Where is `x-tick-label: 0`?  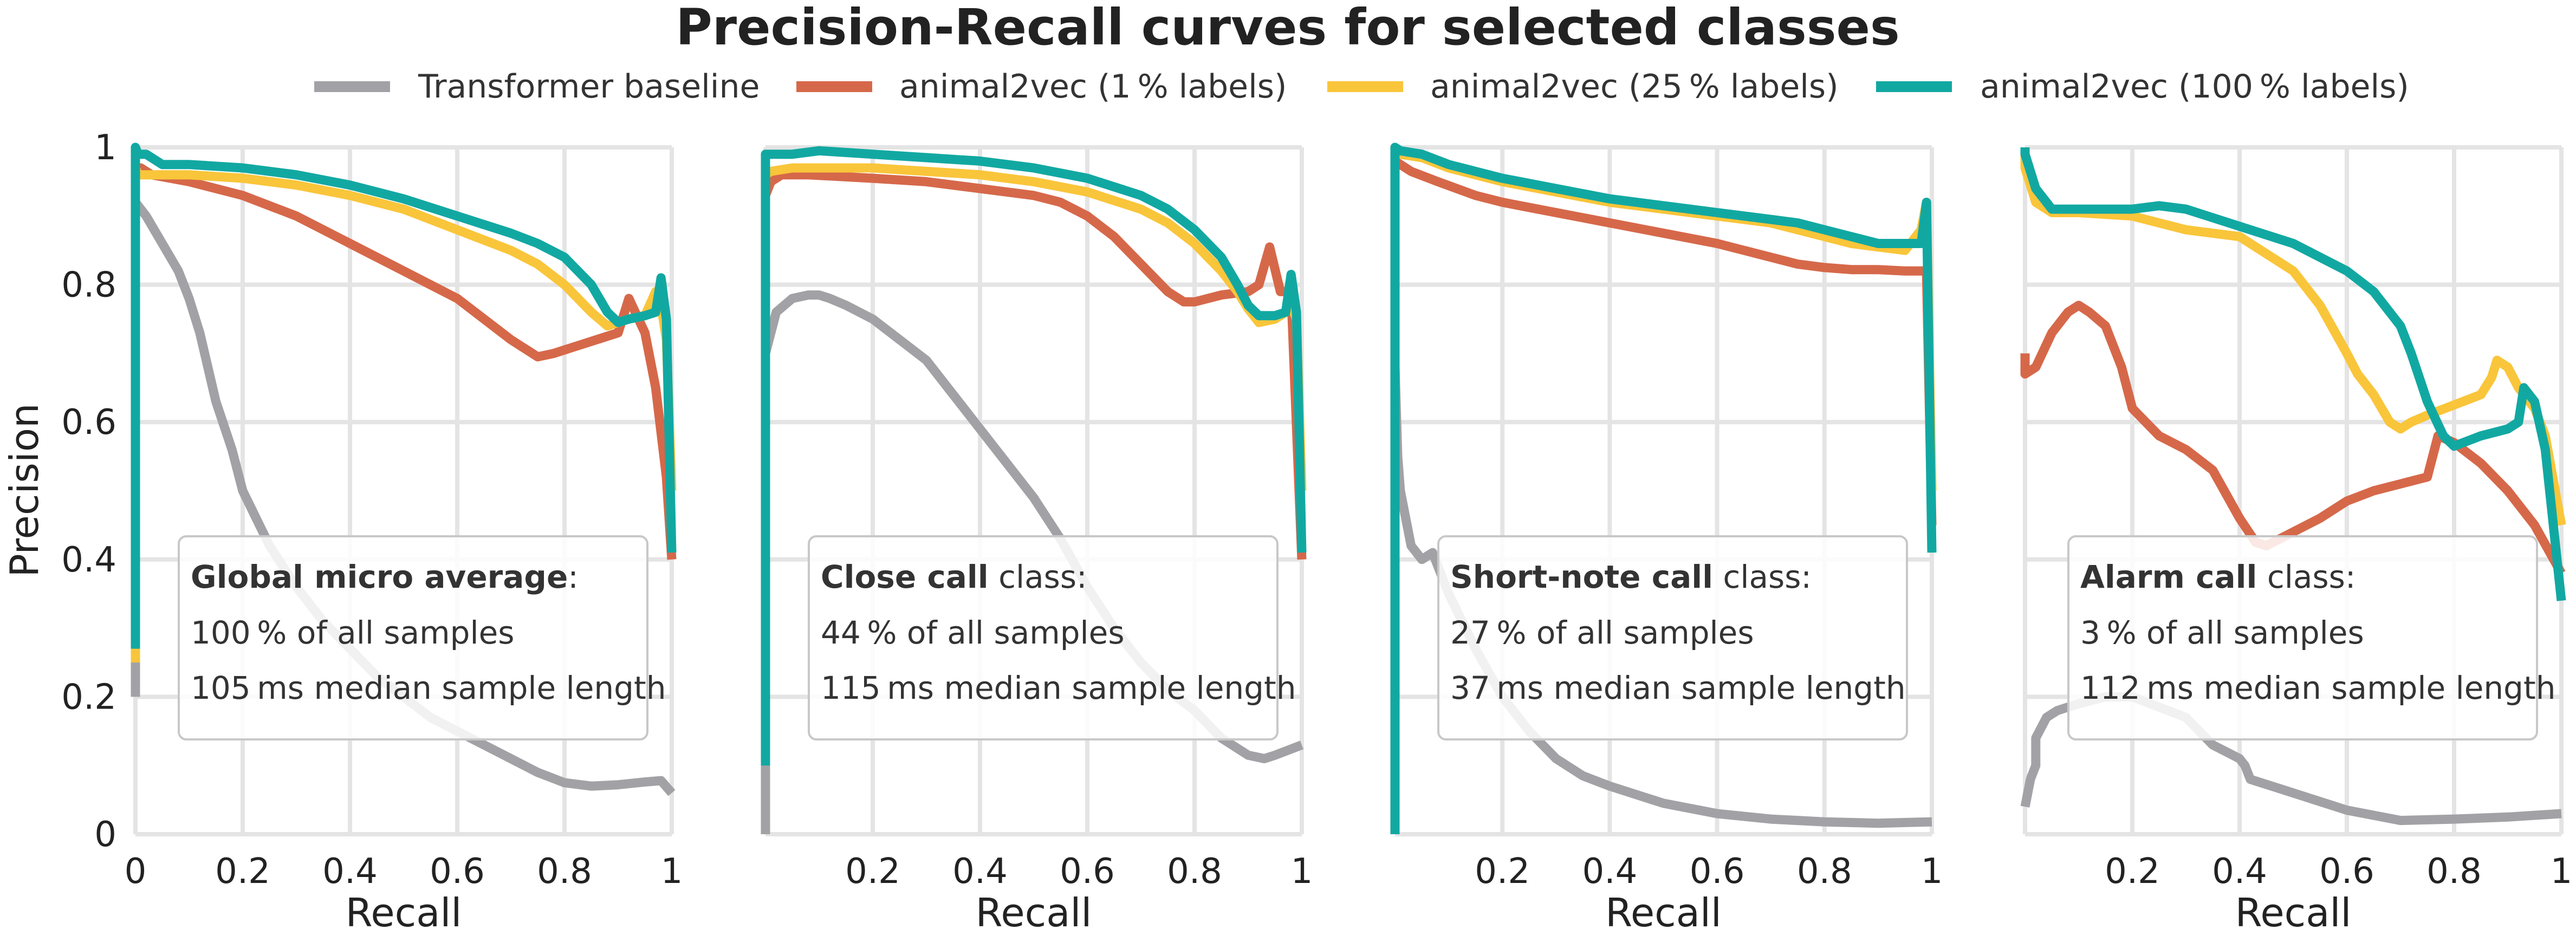
x-tick-label: 0 is located at coordinates (136, 872).